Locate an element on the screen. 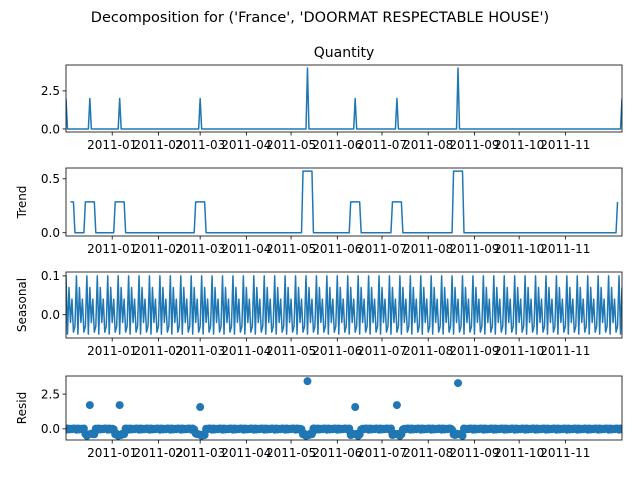 Image resolution: width=640 pixels, height=480 pixels. y-axis-label: Seasonal is located at coordinates (22, 305).